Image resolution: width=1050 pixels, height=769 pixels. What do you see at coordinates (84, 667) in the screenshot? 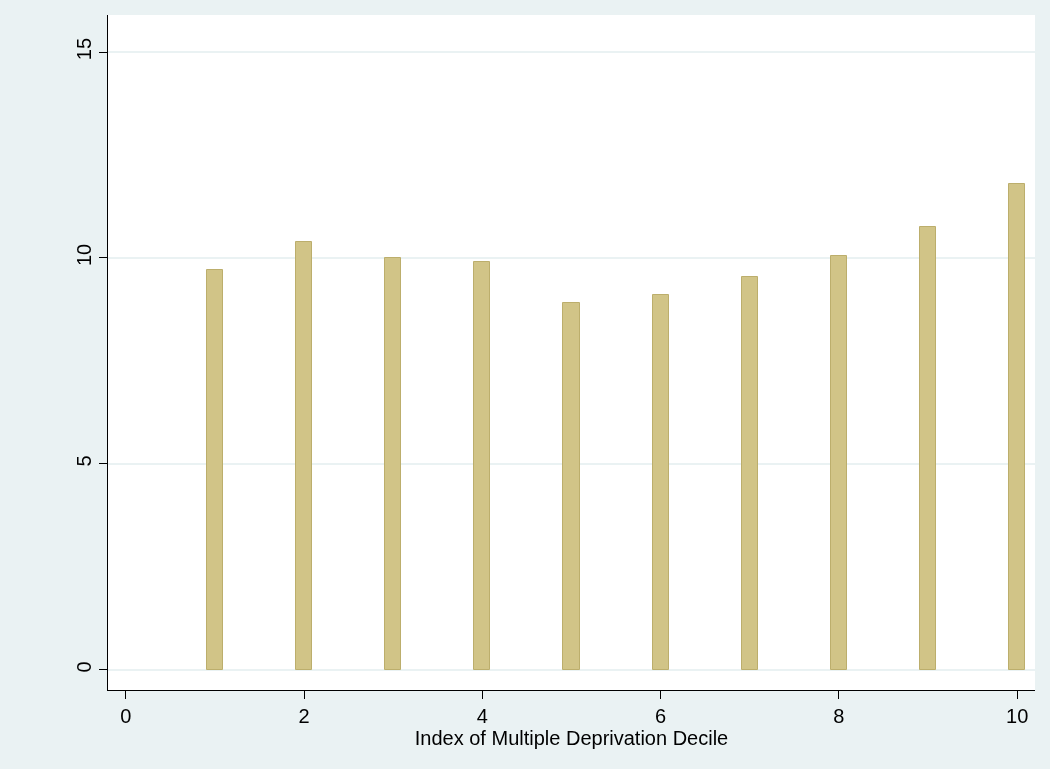
I see `y-tick-label: 0` at bounding box center [84, 667].